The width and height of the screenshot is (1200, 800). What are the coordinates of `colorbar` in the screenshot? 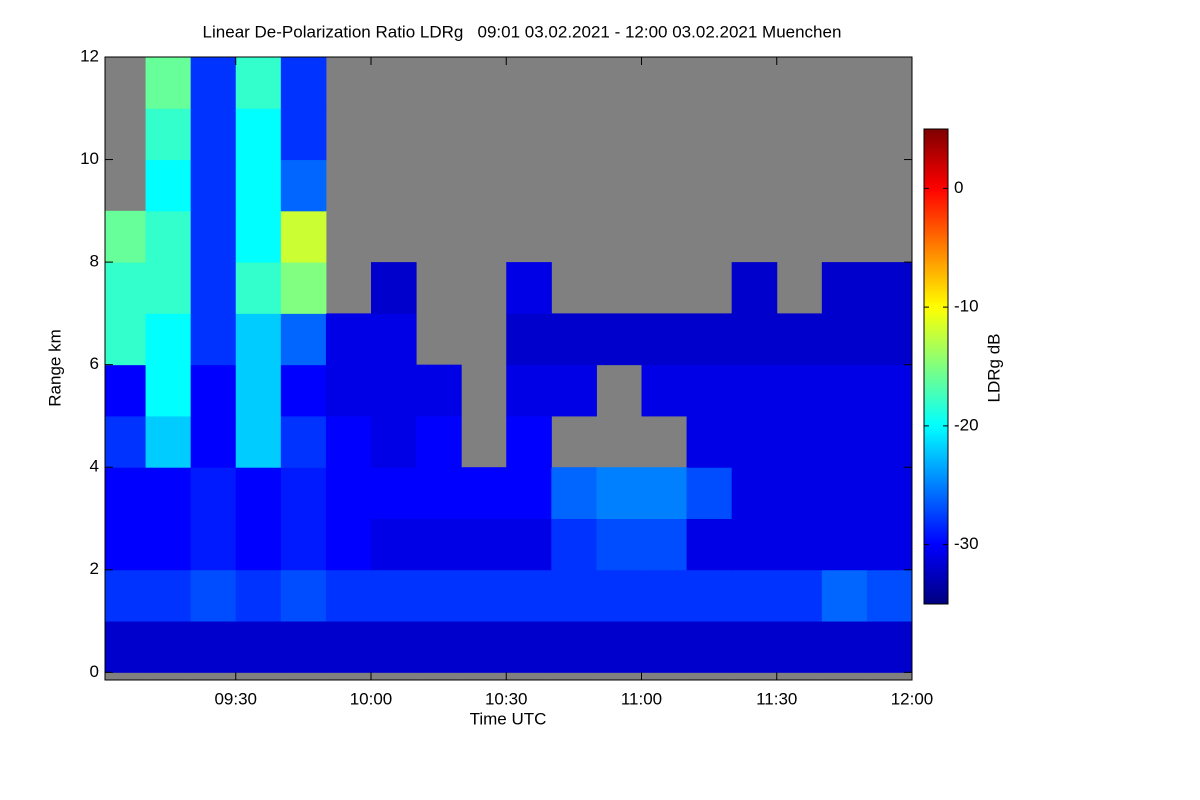 It's located at (936, 366).